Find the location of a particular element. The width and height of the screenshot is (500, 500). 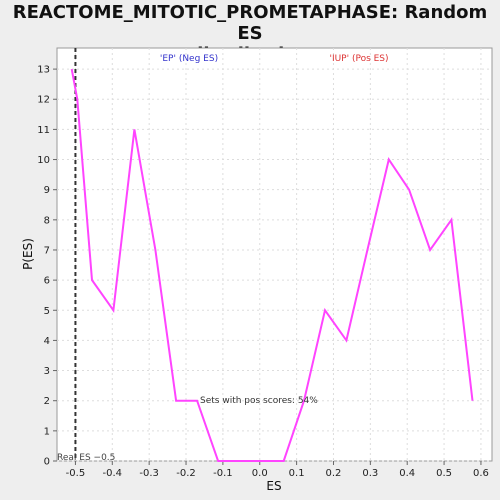

y-tick-label: 9 is located at coordinates (47, 190).